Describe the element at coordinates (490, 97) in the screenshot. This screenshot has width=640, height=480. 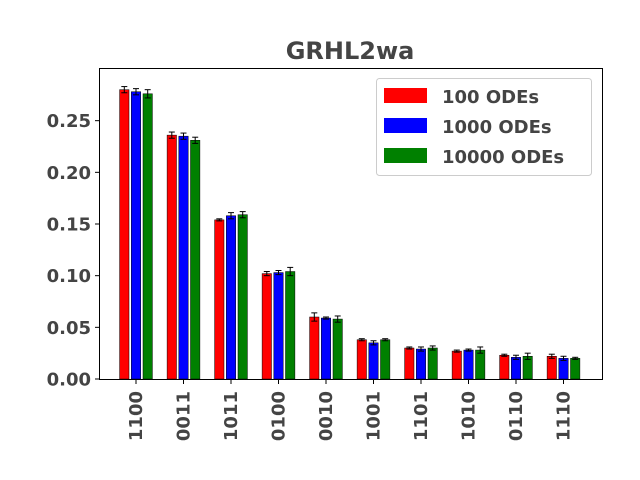
I see `legend-label: 100 ODEs` at that location.